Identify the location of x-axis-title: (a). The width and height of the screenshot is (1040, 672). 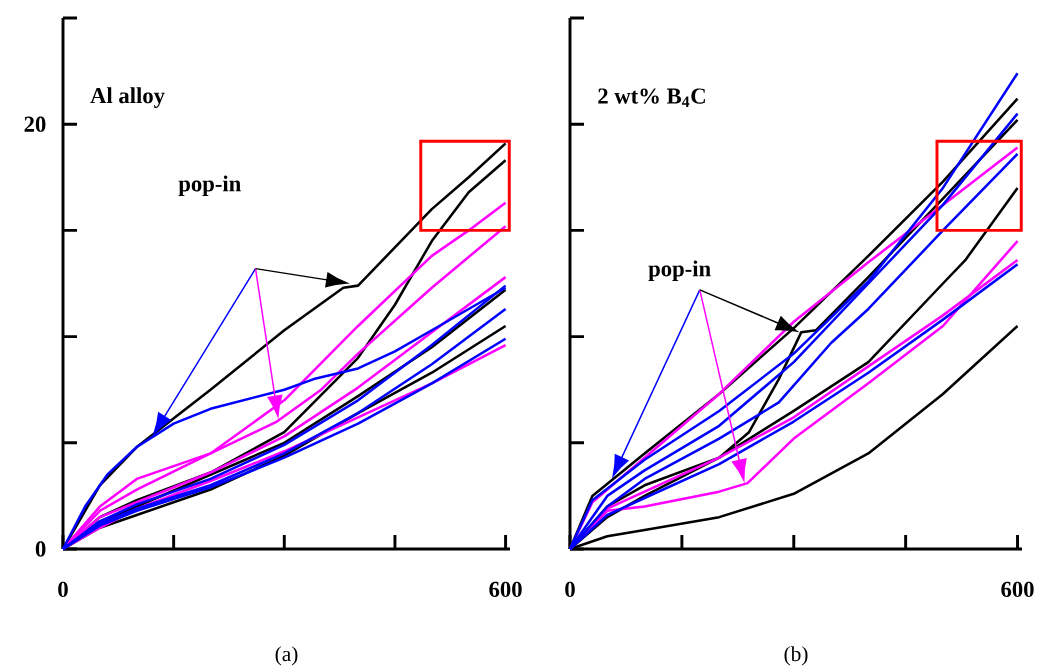
(286, 656).